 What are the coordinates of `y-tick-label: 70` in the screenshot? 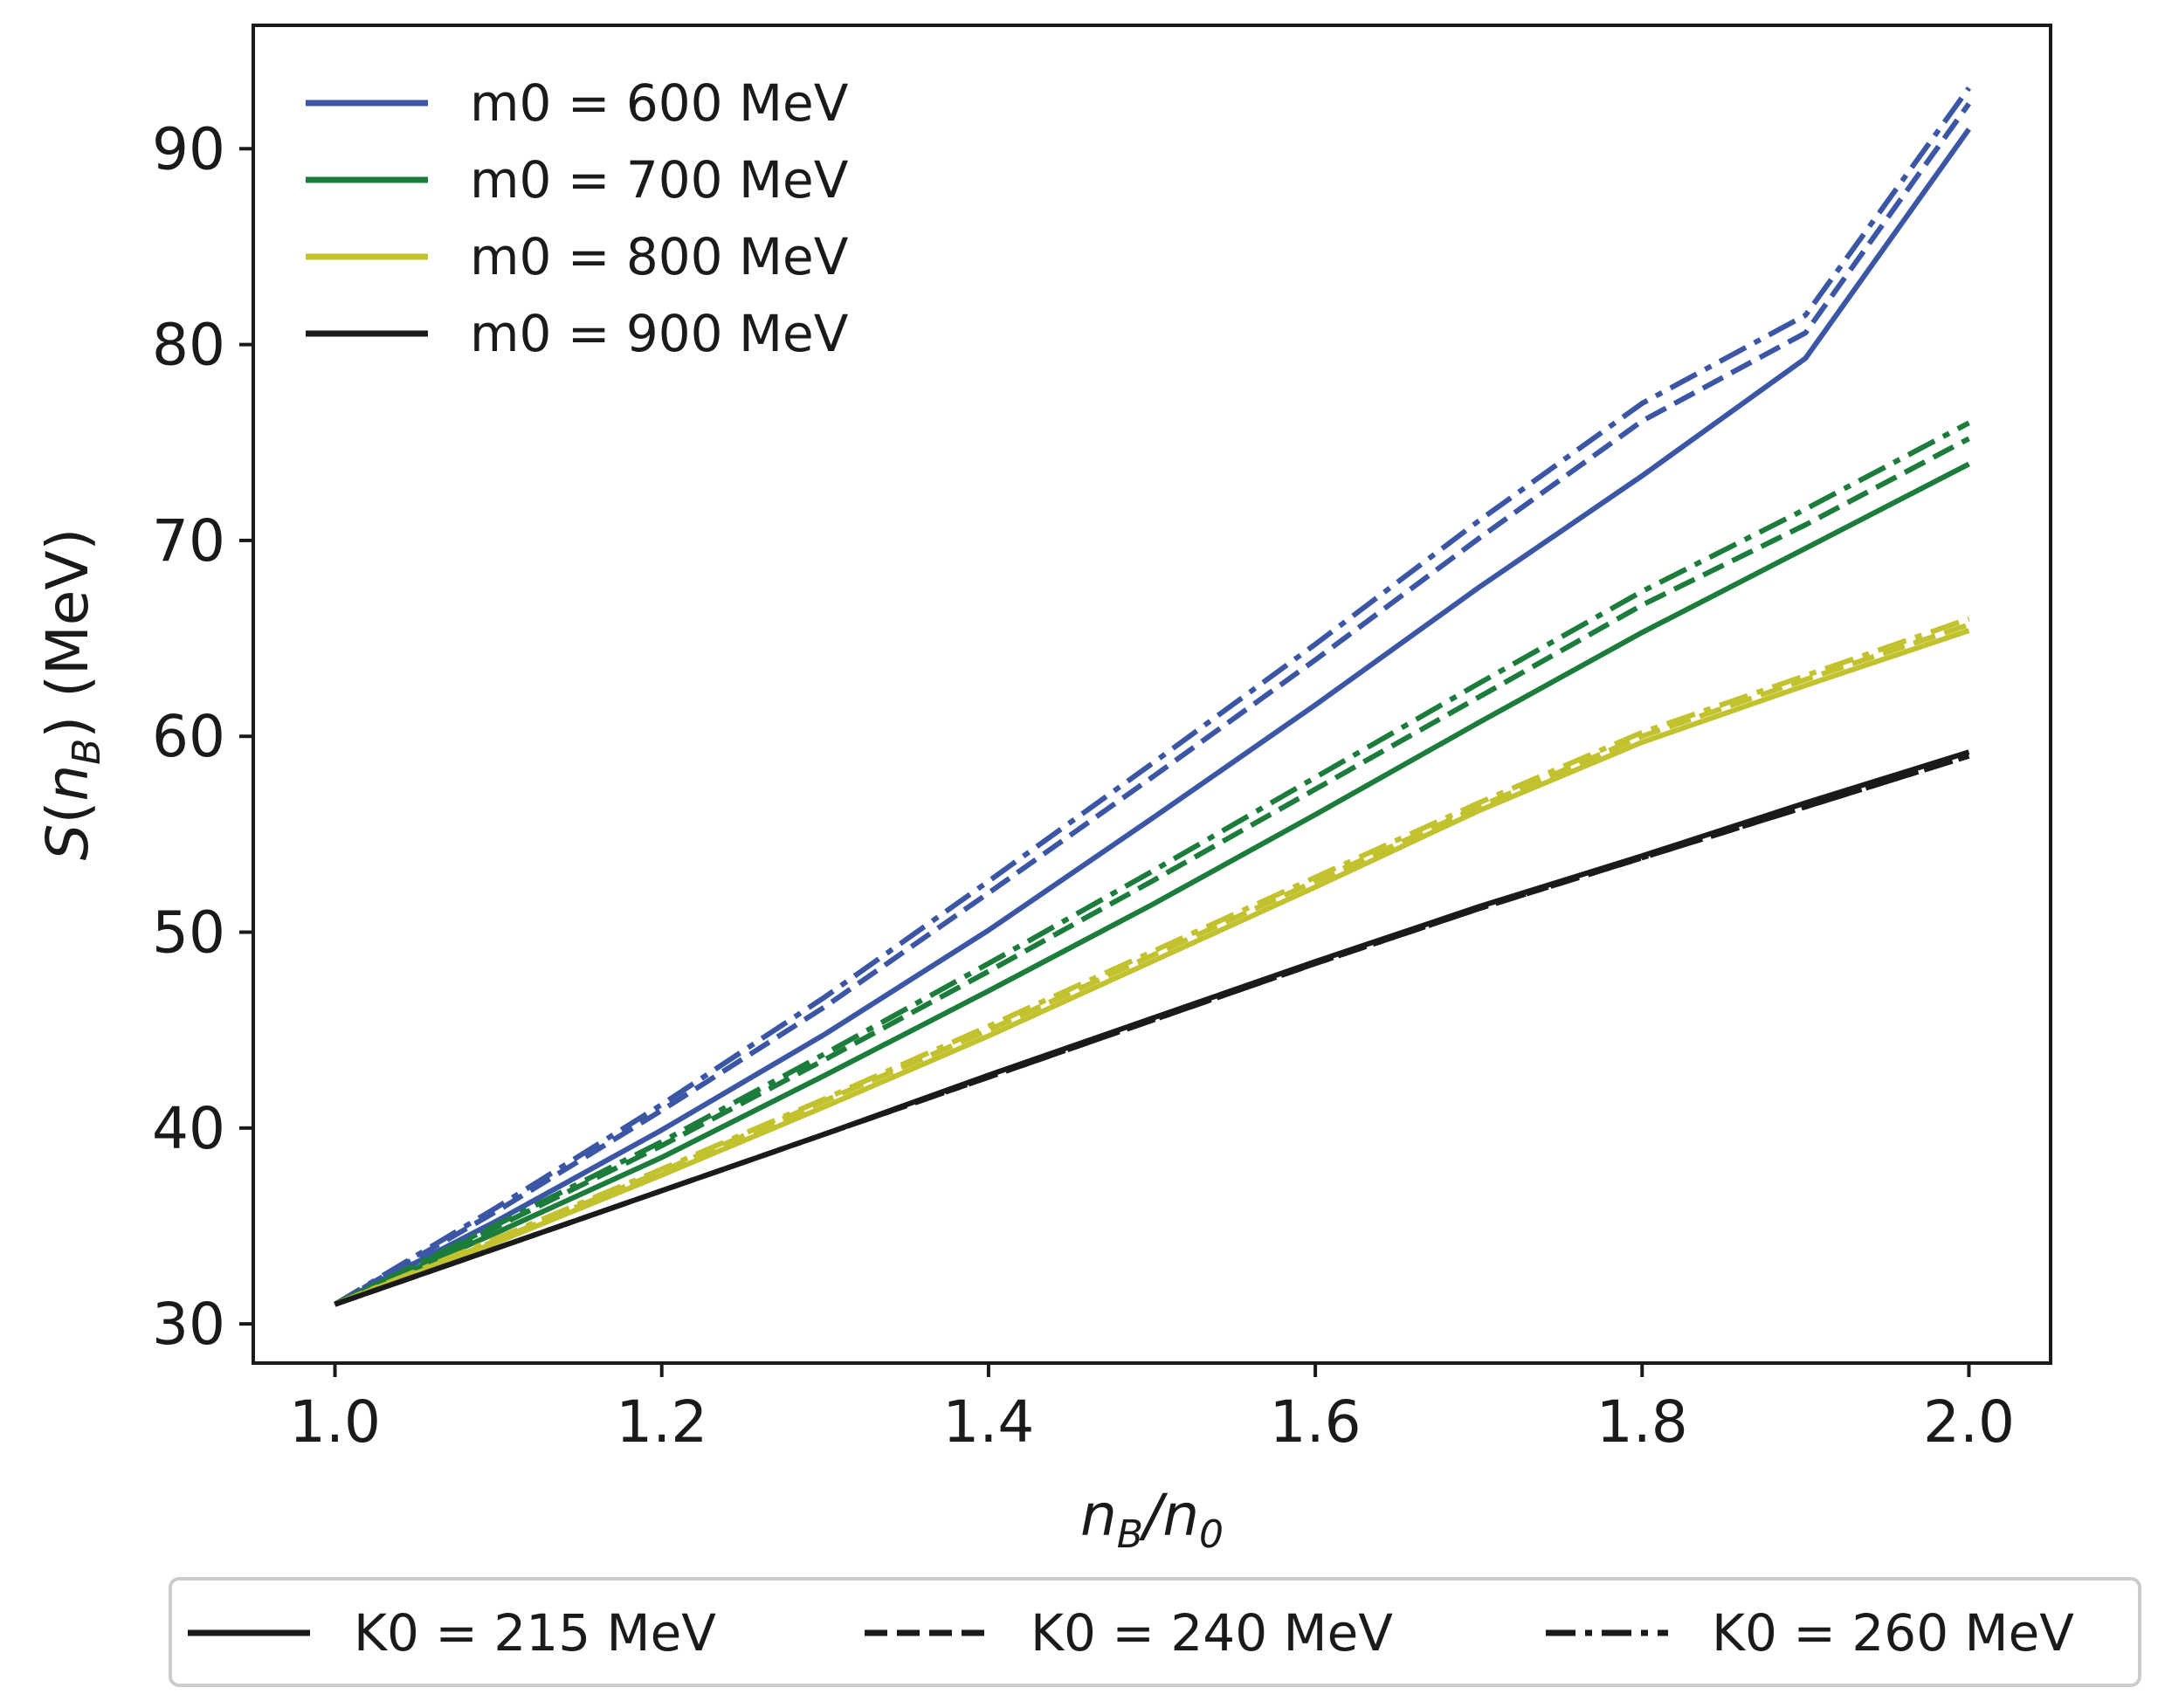 It's located at (188, 541).